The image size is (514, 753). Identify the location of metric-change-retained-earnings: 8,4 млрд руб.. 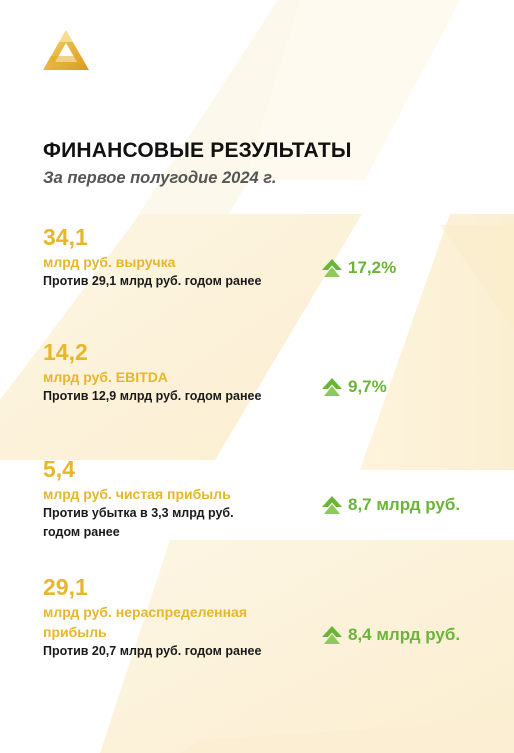
(390, 635).